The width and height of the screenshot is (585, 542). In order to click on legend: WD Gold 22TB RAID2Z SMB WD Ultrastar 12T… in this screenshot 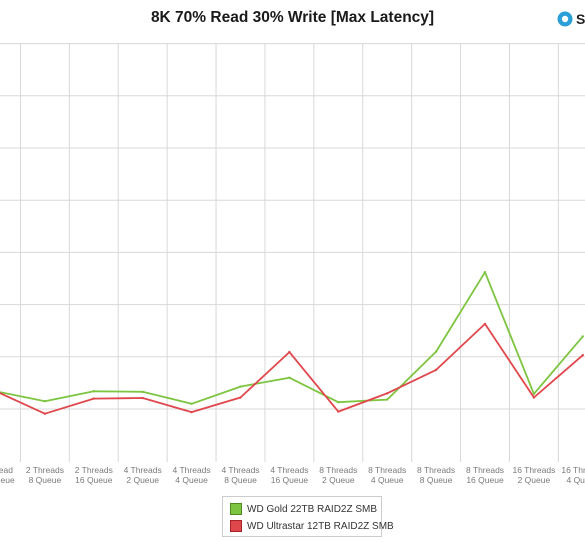, I will do `click(308, 516)`.